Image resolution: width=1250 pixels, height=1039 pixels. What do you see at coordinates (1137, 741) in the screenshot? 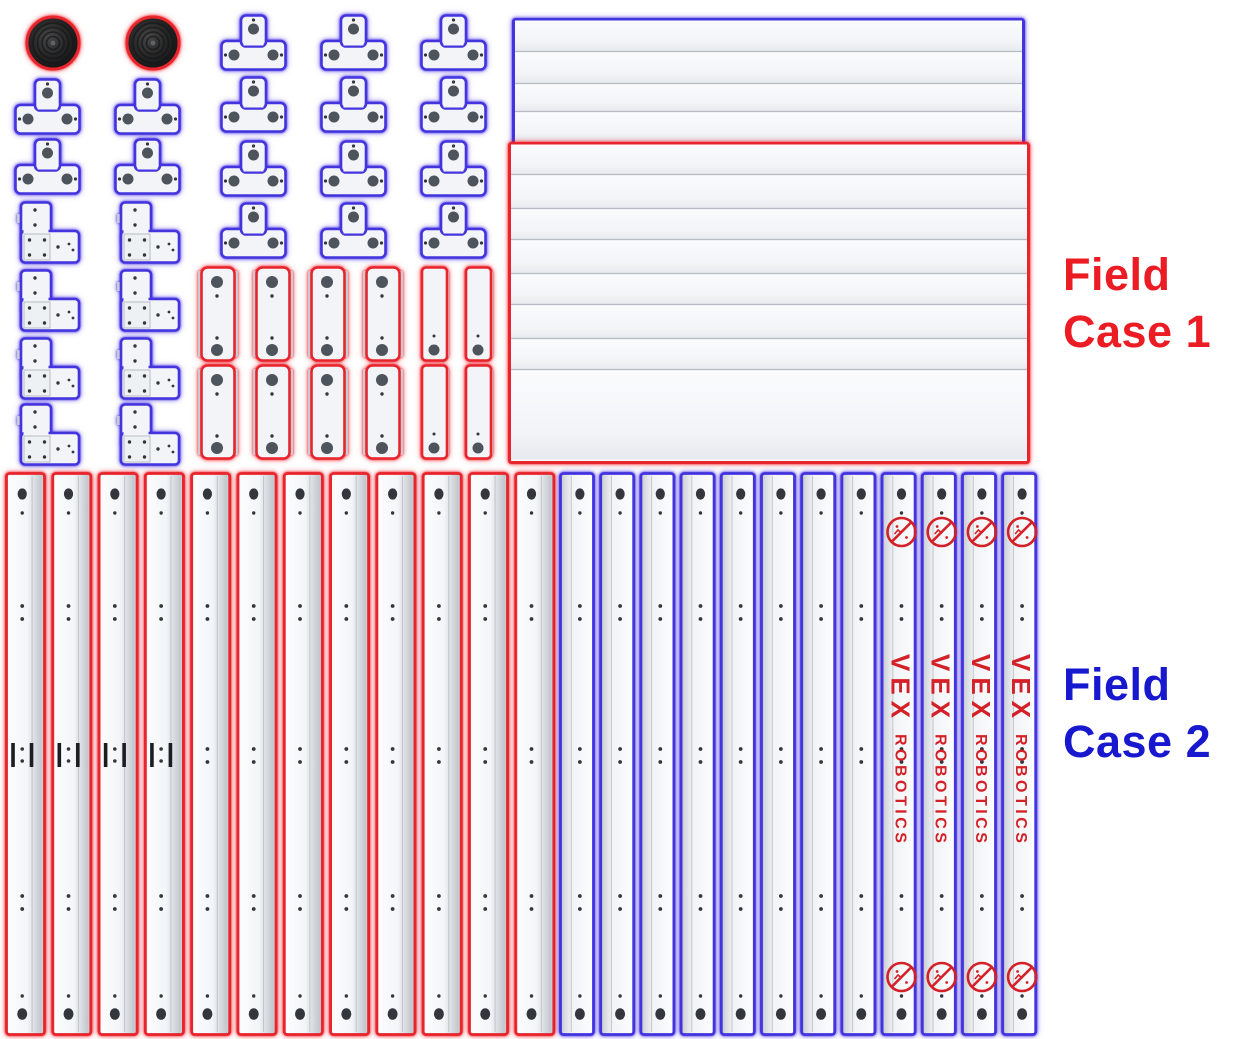
I see `label-line: Case 2` at bounding box center [1137, 741].